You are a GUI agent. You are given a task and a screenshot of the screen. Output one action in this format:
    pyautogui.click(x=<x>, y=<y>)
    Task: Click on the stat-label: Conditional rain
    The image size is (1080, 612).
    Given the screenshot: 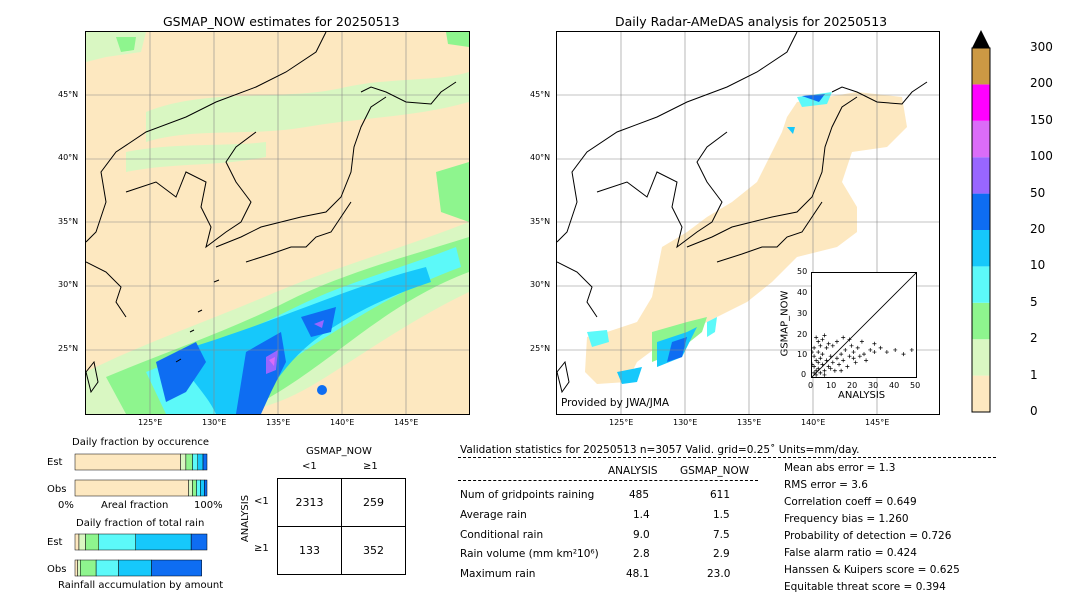 What is the action you would take?
    pyautogui.click(x=502, y=535)
    